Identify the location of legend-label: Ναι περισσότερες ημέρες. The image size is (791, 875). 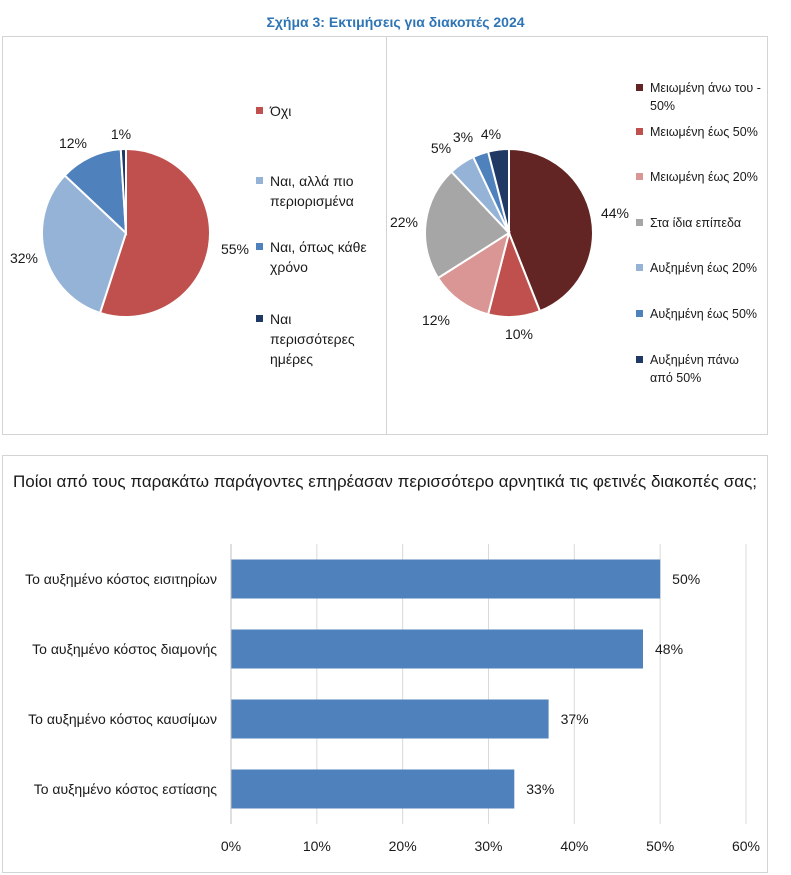
(312, 339).